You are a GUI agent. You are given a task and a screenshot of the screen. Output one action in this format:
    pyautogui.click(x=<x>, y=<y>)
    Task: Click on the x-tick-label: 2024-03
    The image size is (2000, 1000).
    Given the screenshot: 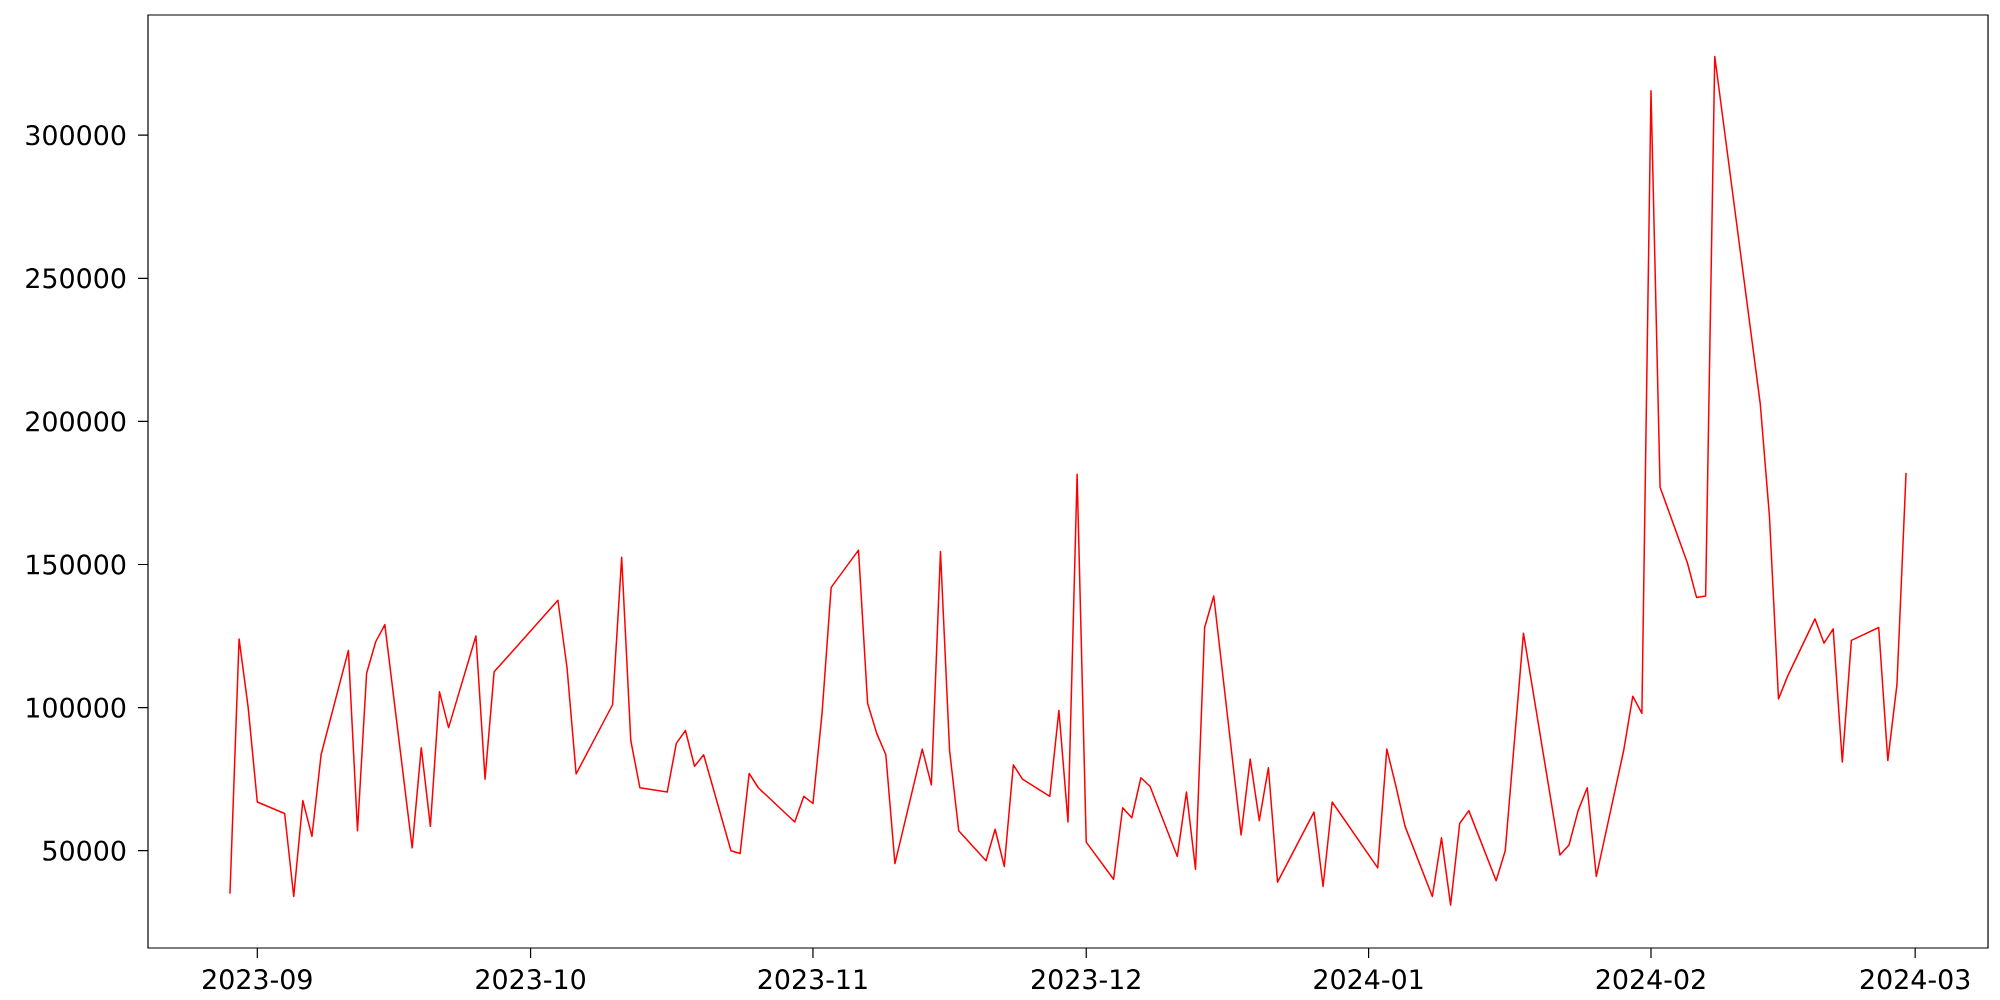 What is the action you would take?
    pyautogui.click(x=1915, y=979)
    